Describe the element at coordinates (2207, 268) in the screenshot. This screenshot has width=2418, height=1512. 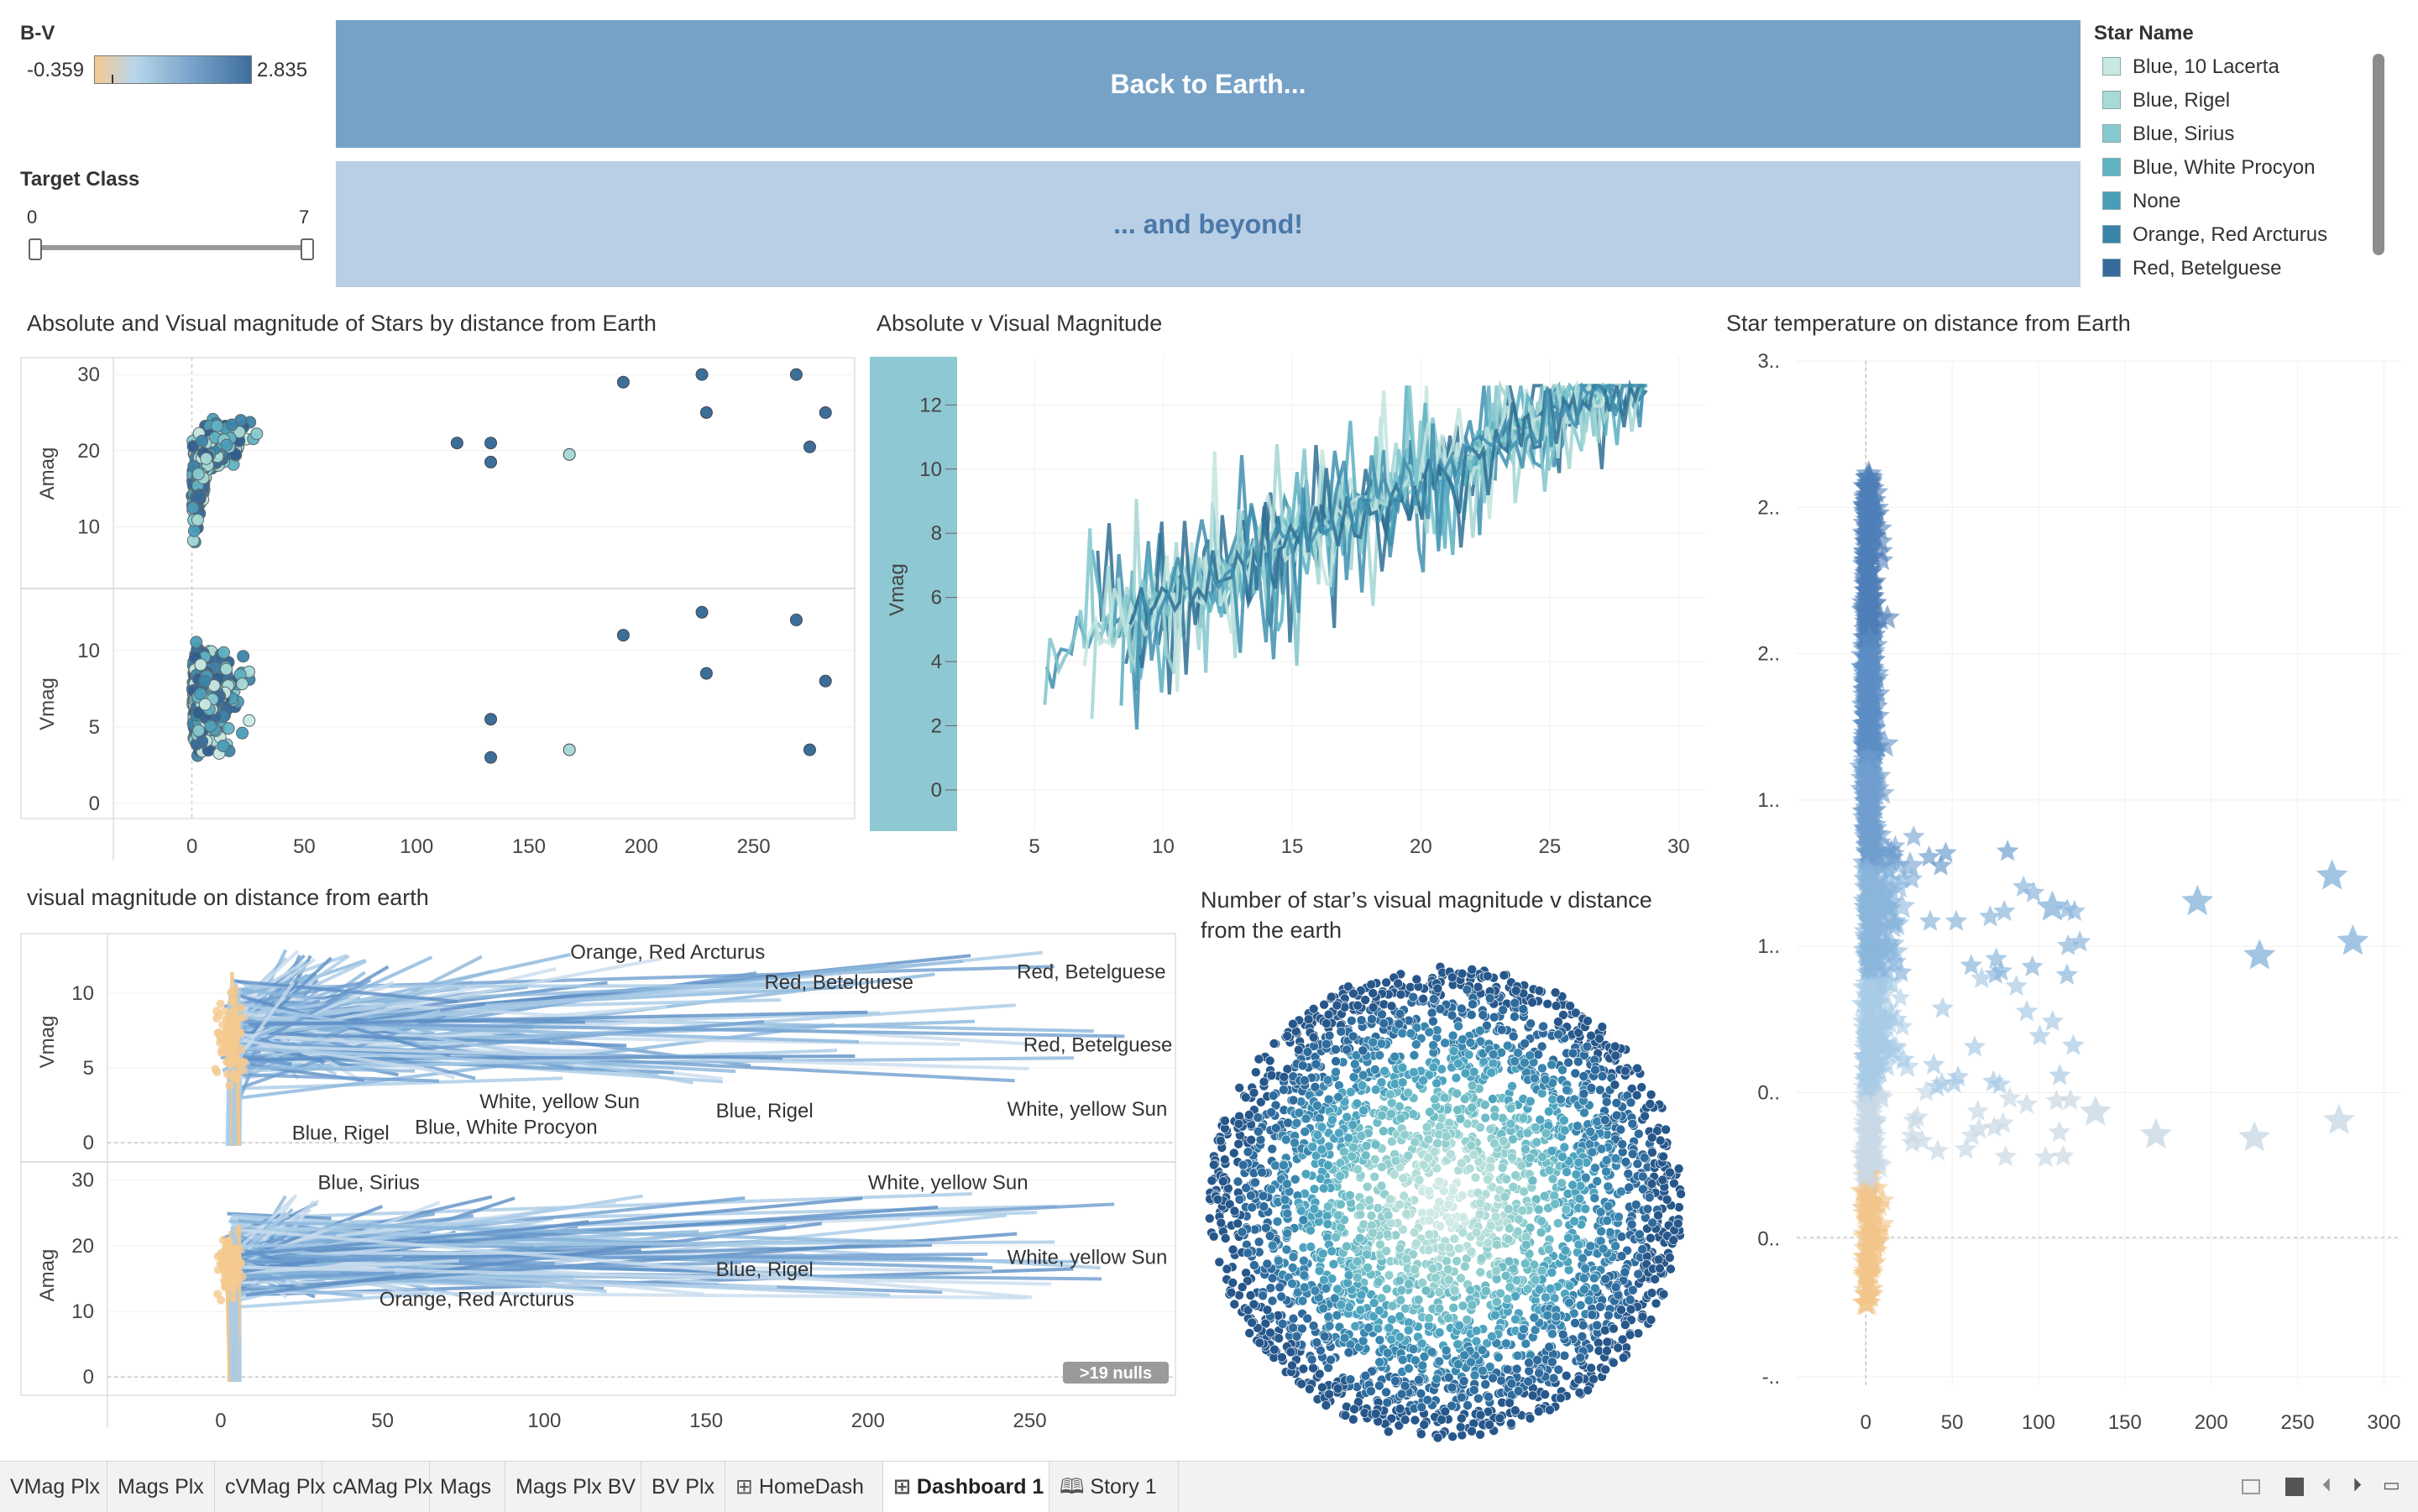
I see `legend-item-label: Red, Betelguese` at that location.